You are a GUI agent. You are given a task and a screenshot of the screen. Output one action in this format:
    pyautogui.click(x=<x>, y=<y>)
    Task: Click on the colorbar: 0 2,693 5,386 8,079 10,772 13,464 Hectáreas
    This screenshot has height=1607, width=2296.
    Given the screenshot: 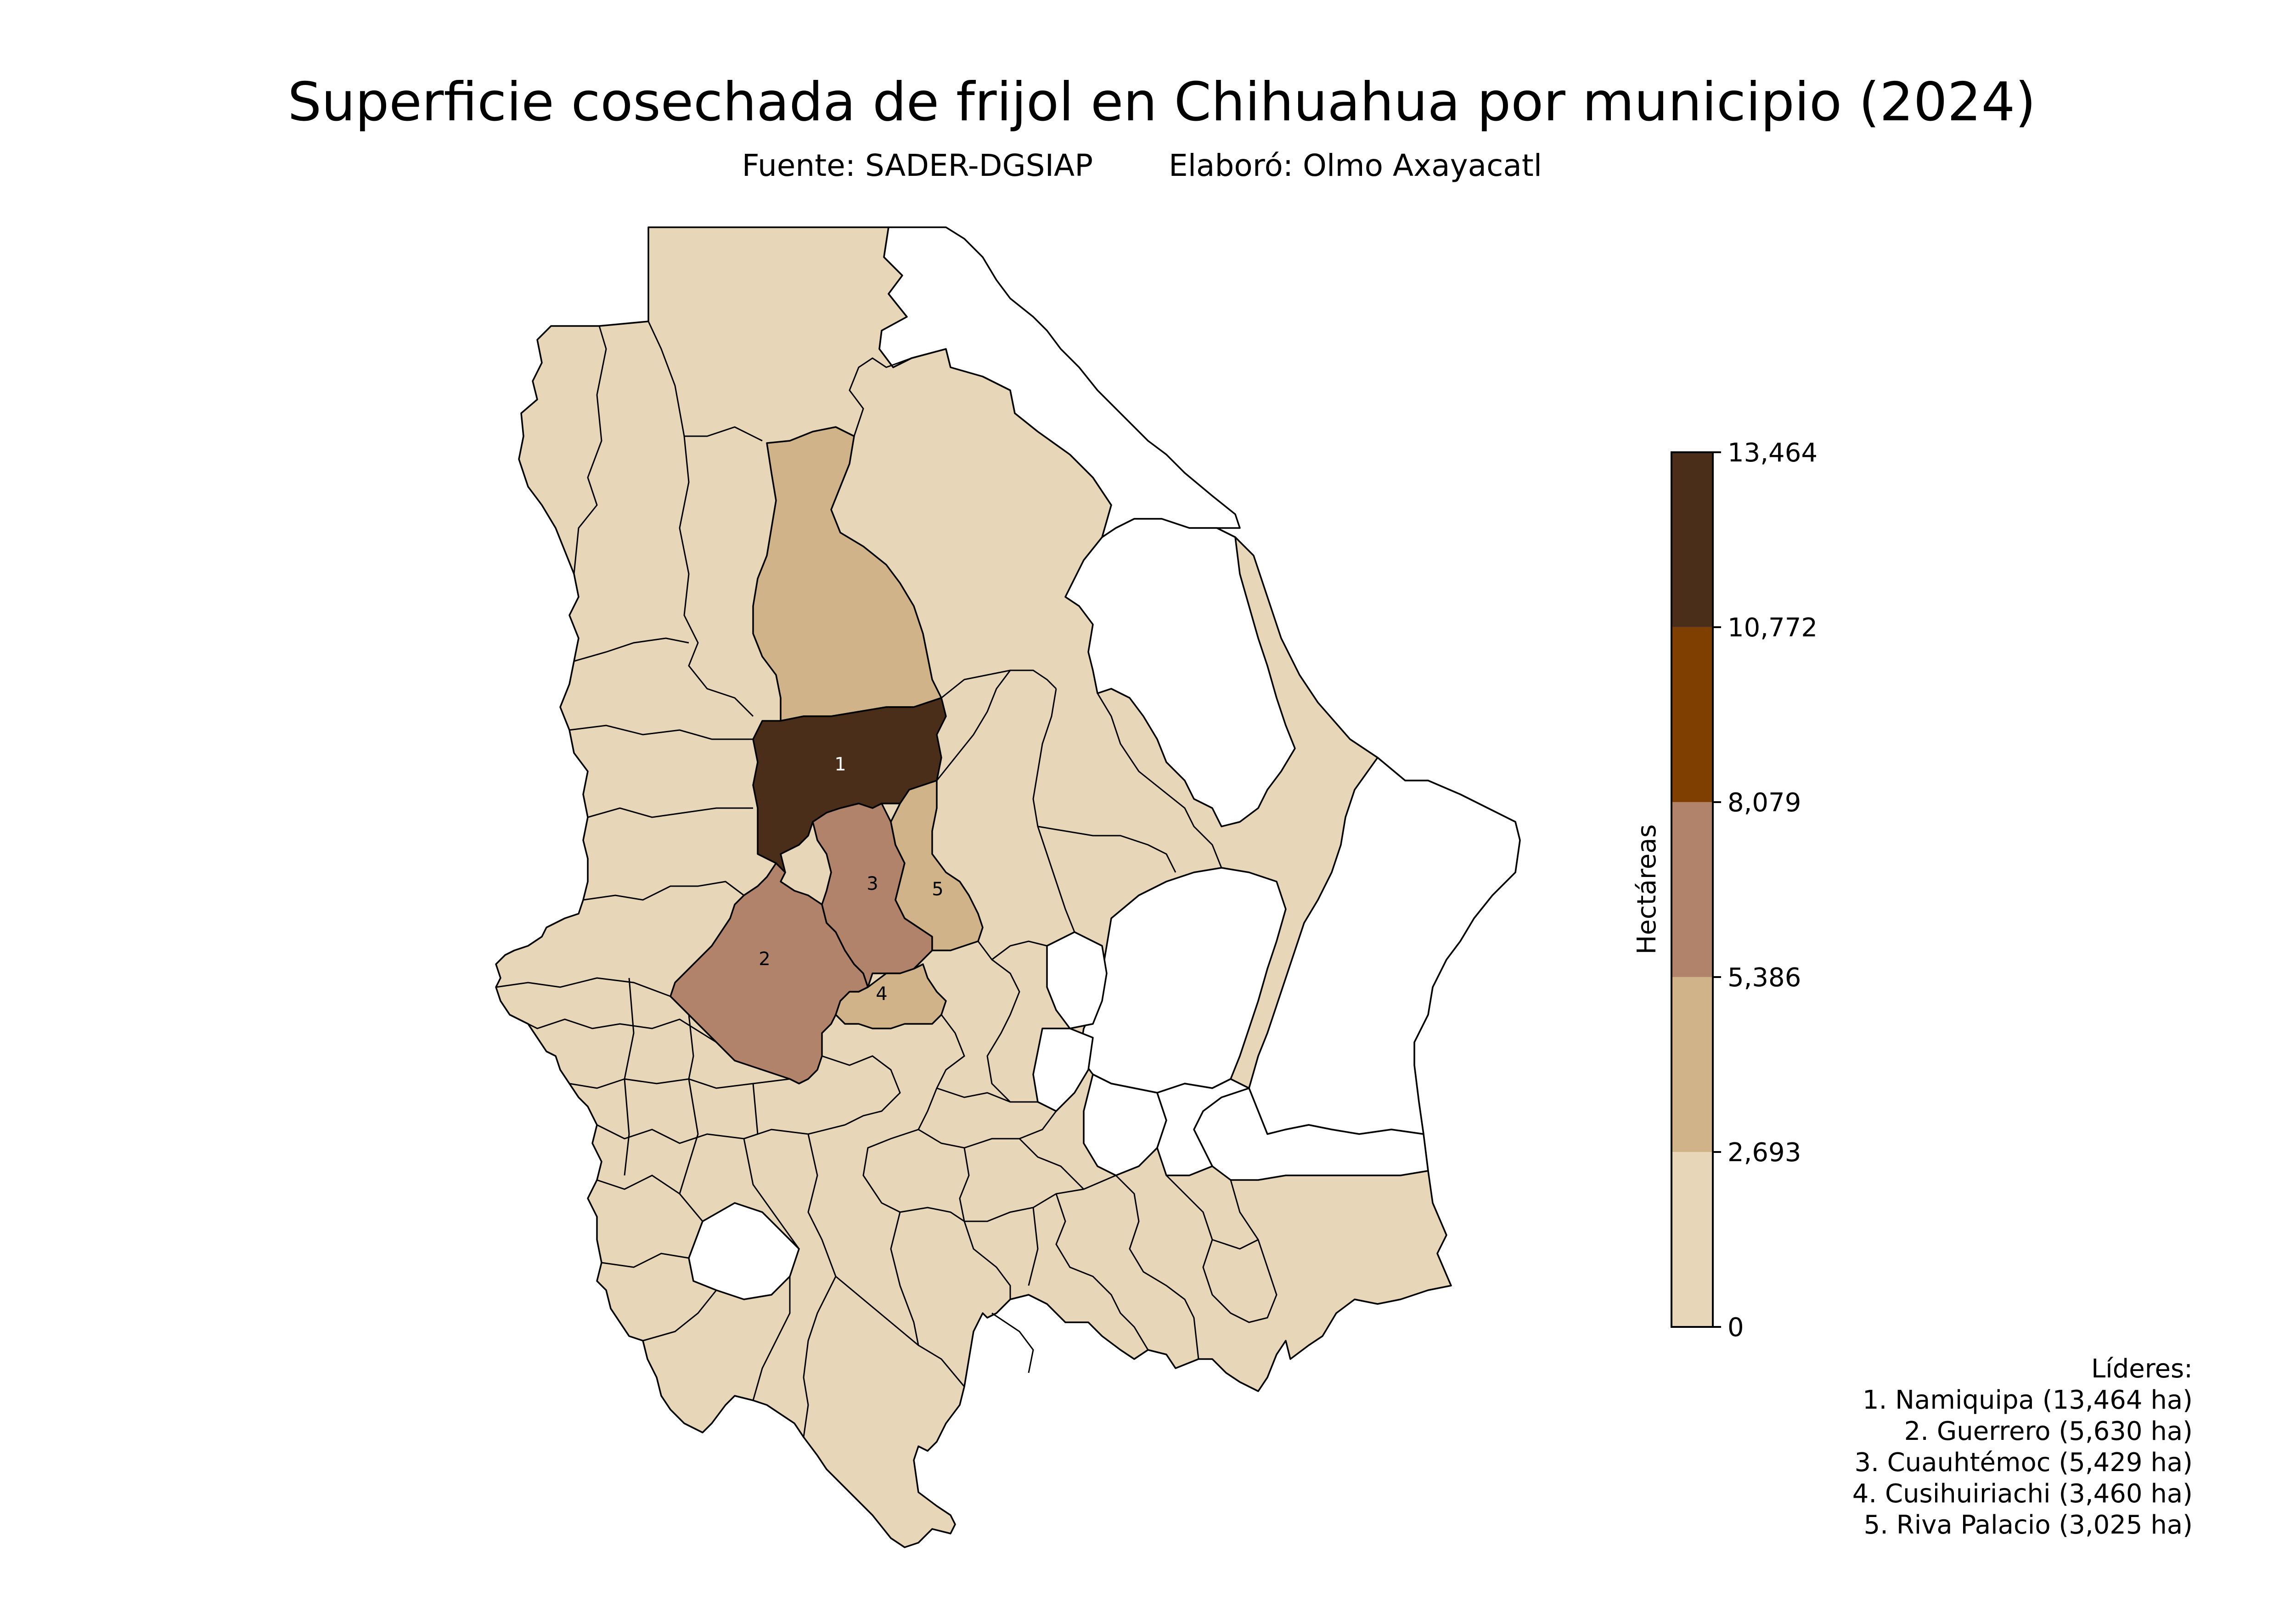 What is the action you would take?
    pyautogui.click(x=1725, y=890)
    